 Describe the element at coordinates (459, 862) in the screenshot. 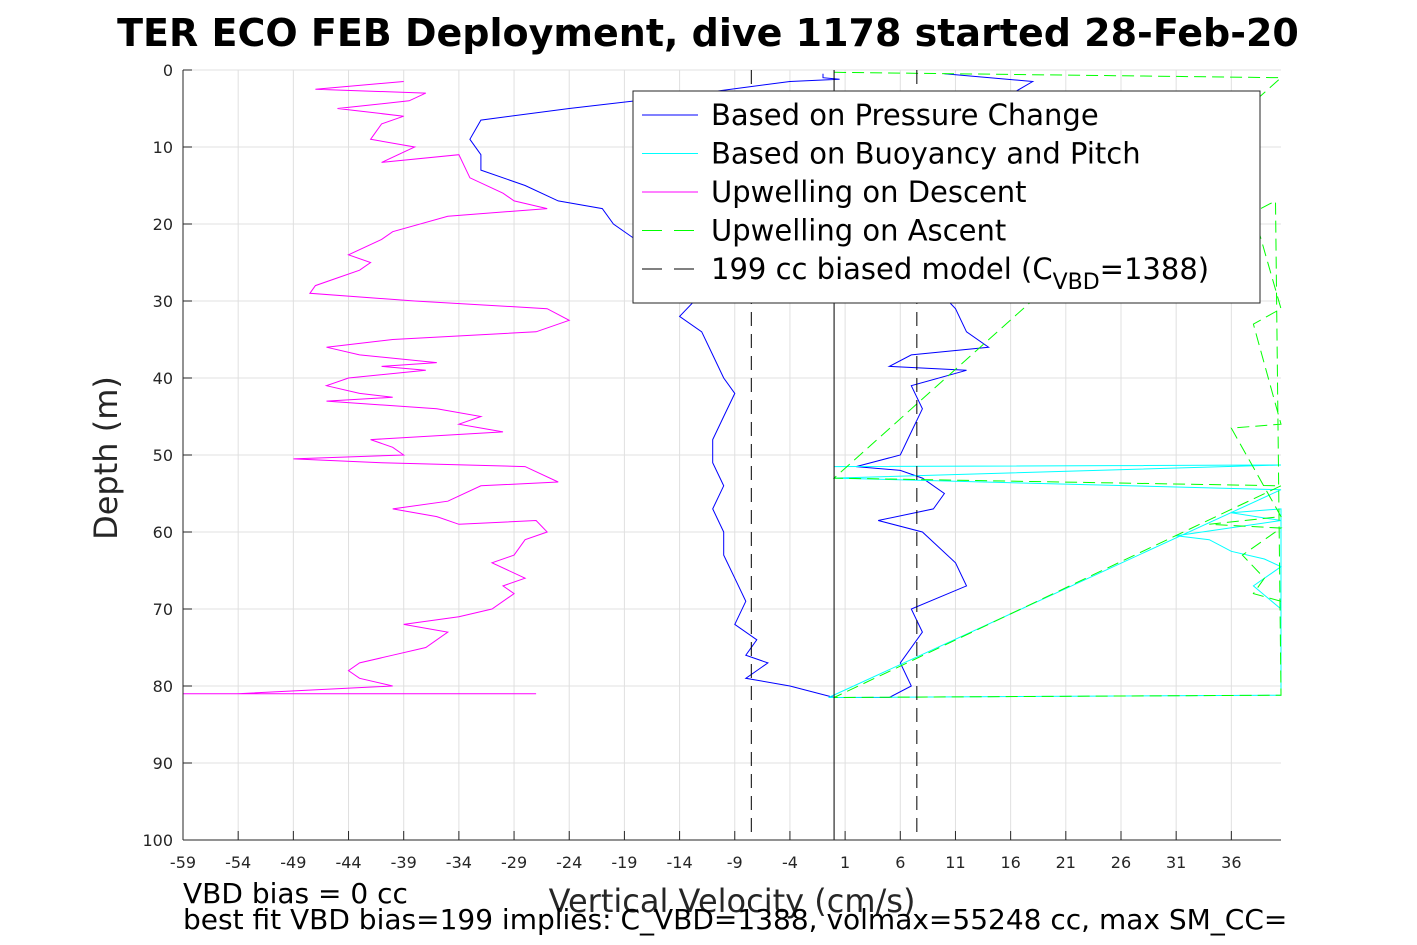

I see `x-tick-label: -34` at that location.